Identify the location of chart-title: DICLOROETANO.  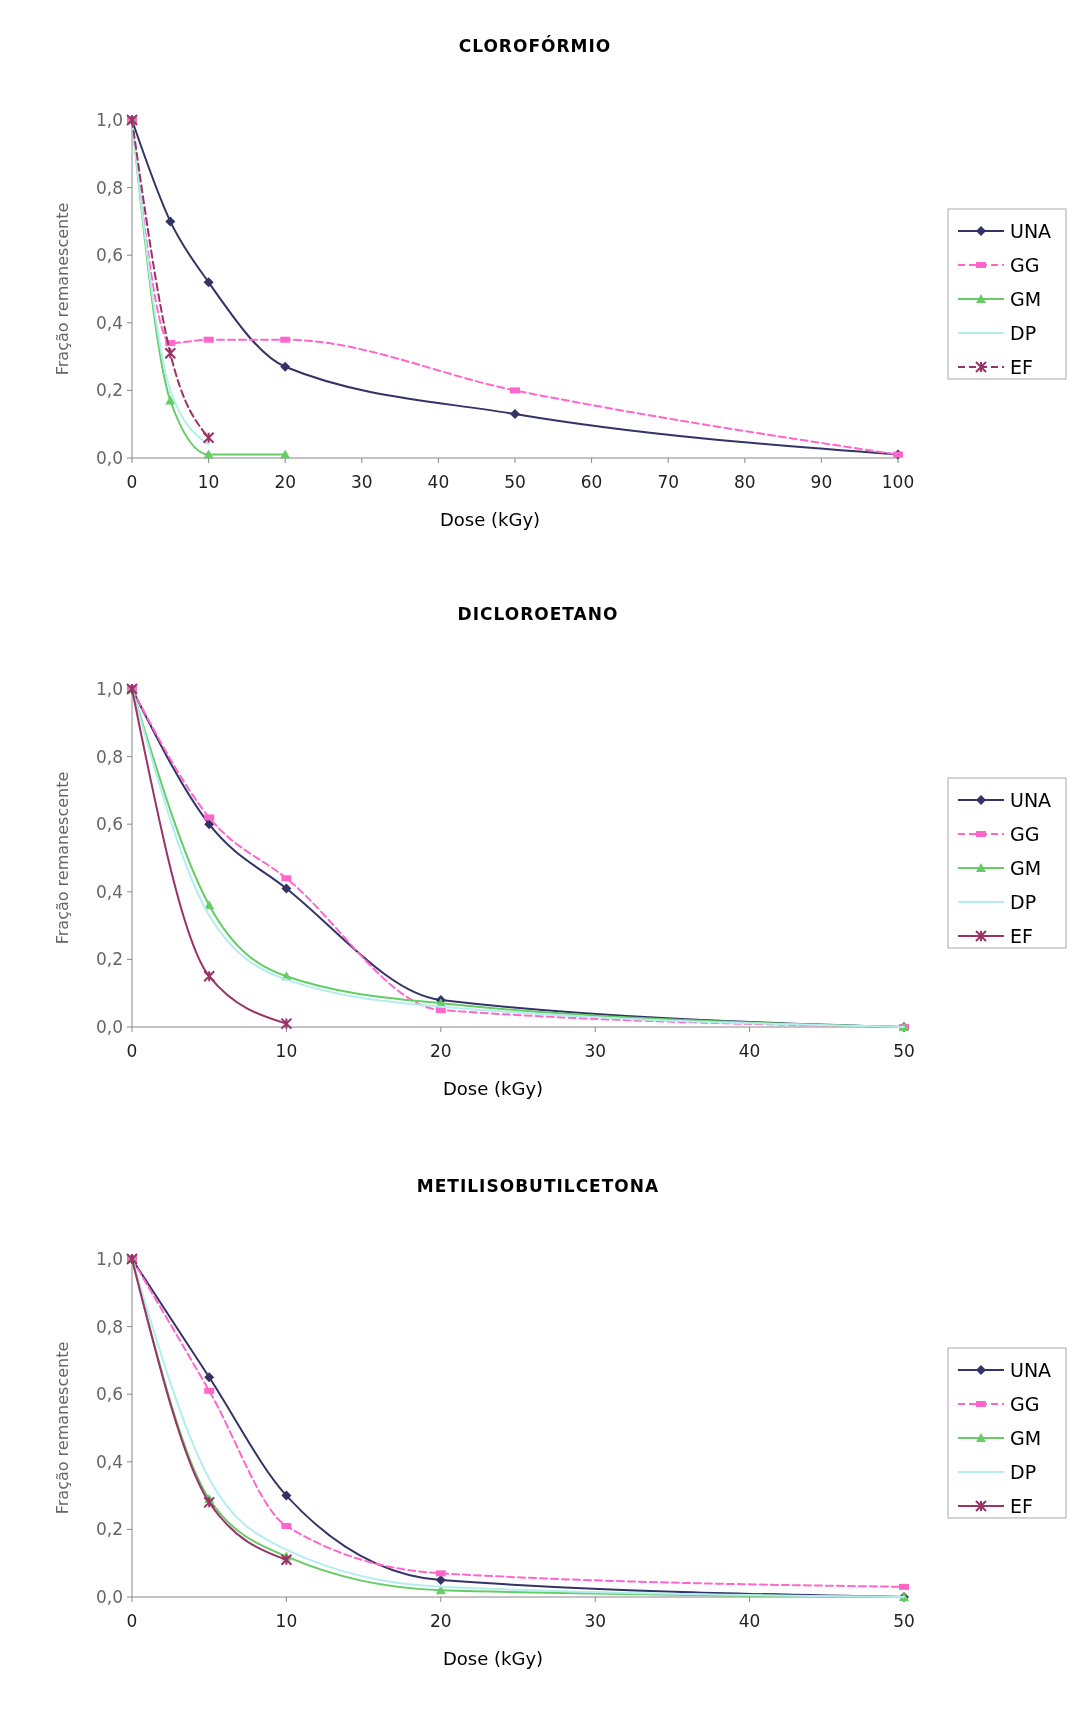
(538, 614).